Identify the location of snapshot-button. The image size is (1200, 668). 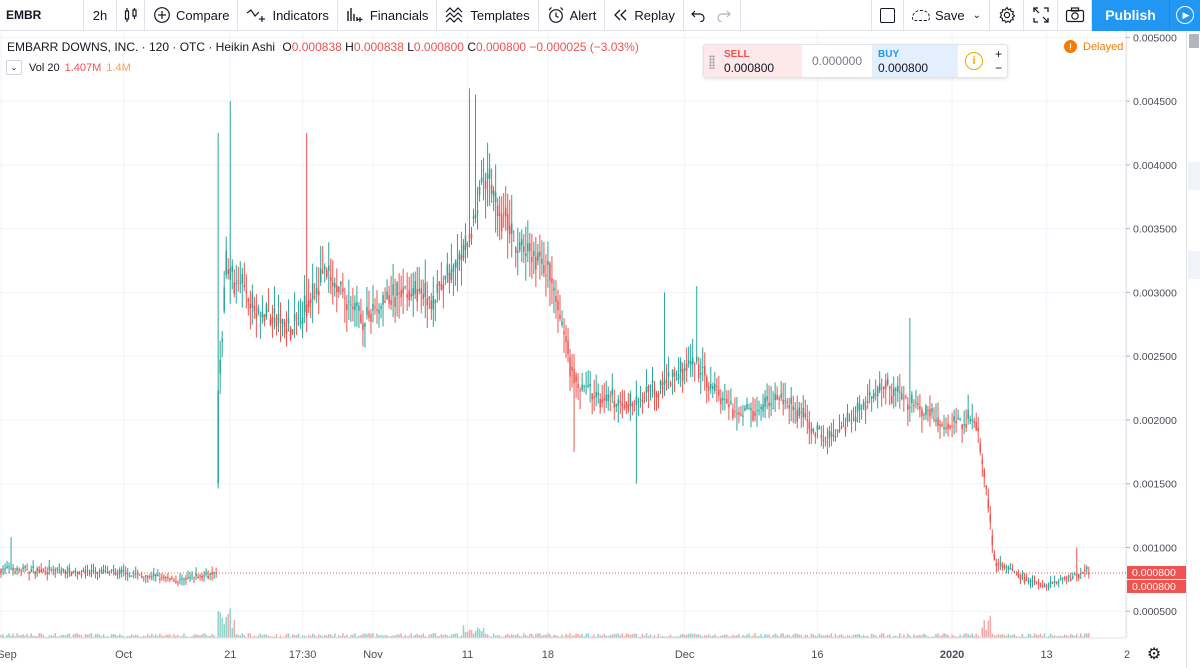
(1075, 15).